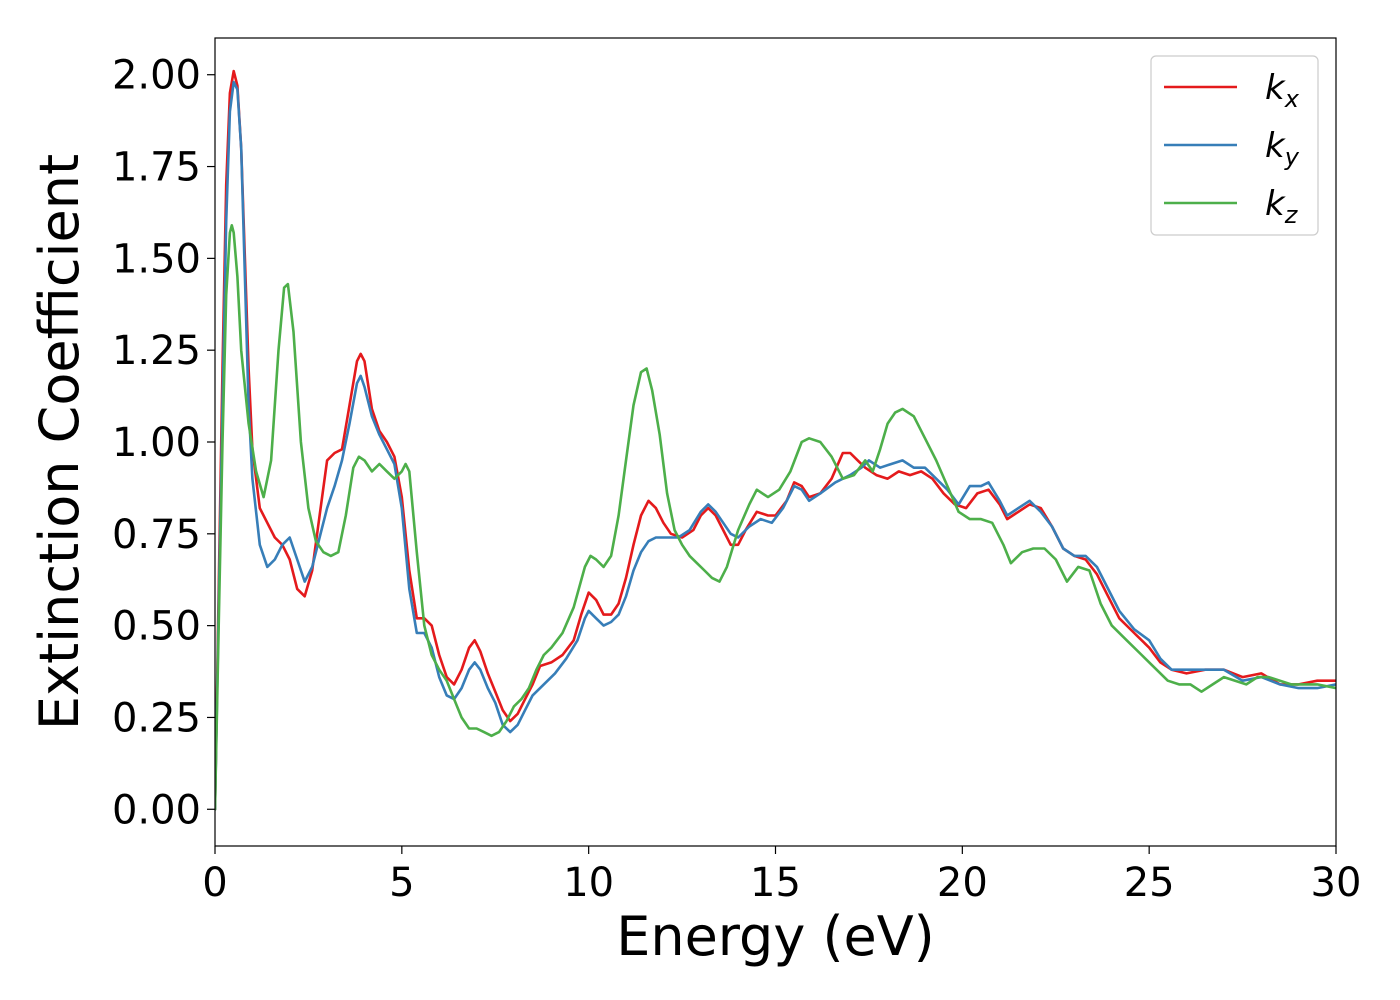 The width and height of the screenshot is (1400, 1000). What do you see at coordinates (214, 883) in the screenshot?
I see `x-tick-label: 0` at bounding box center [214, 883].